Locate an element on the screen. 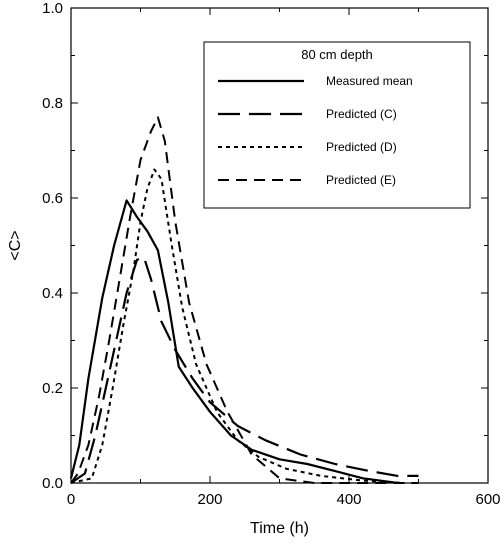 The width and height of the screenshot is (500, 546). legend-label: Predicted (D) is located at coordinates (361, 147).